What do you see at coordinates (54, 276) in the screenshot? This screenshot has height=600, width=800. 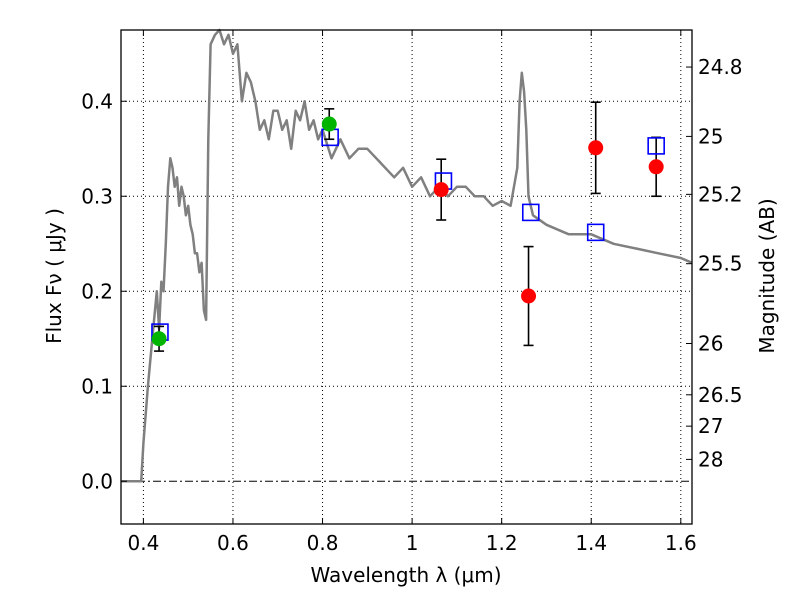 I see `y-axis-label: Flux Fν ( μJy )` at bounding box center [54, 276].